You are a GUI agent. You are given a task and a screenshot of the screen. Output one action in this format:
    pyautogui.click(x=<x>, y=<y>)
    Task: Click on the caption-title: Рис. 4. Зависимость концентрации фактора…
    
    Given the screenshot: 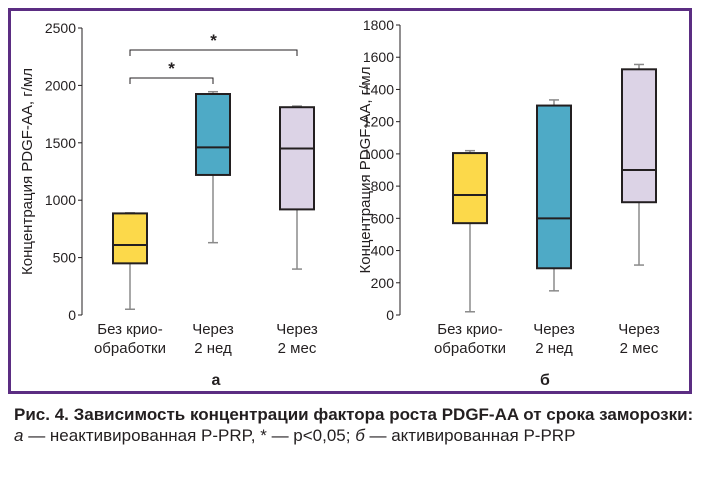 What is the action you would take?
    pyautogui.click(x=354, y=414)
    